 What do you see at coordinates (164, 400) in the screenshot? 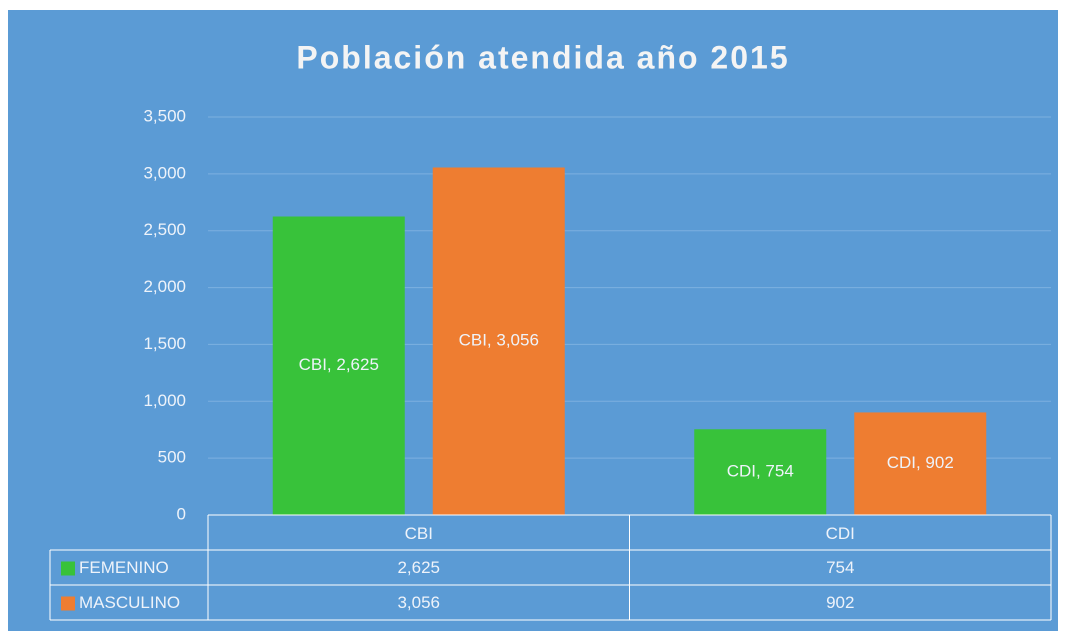
I see `y-tick-label: 1,000` at bounding box center [164, 400].